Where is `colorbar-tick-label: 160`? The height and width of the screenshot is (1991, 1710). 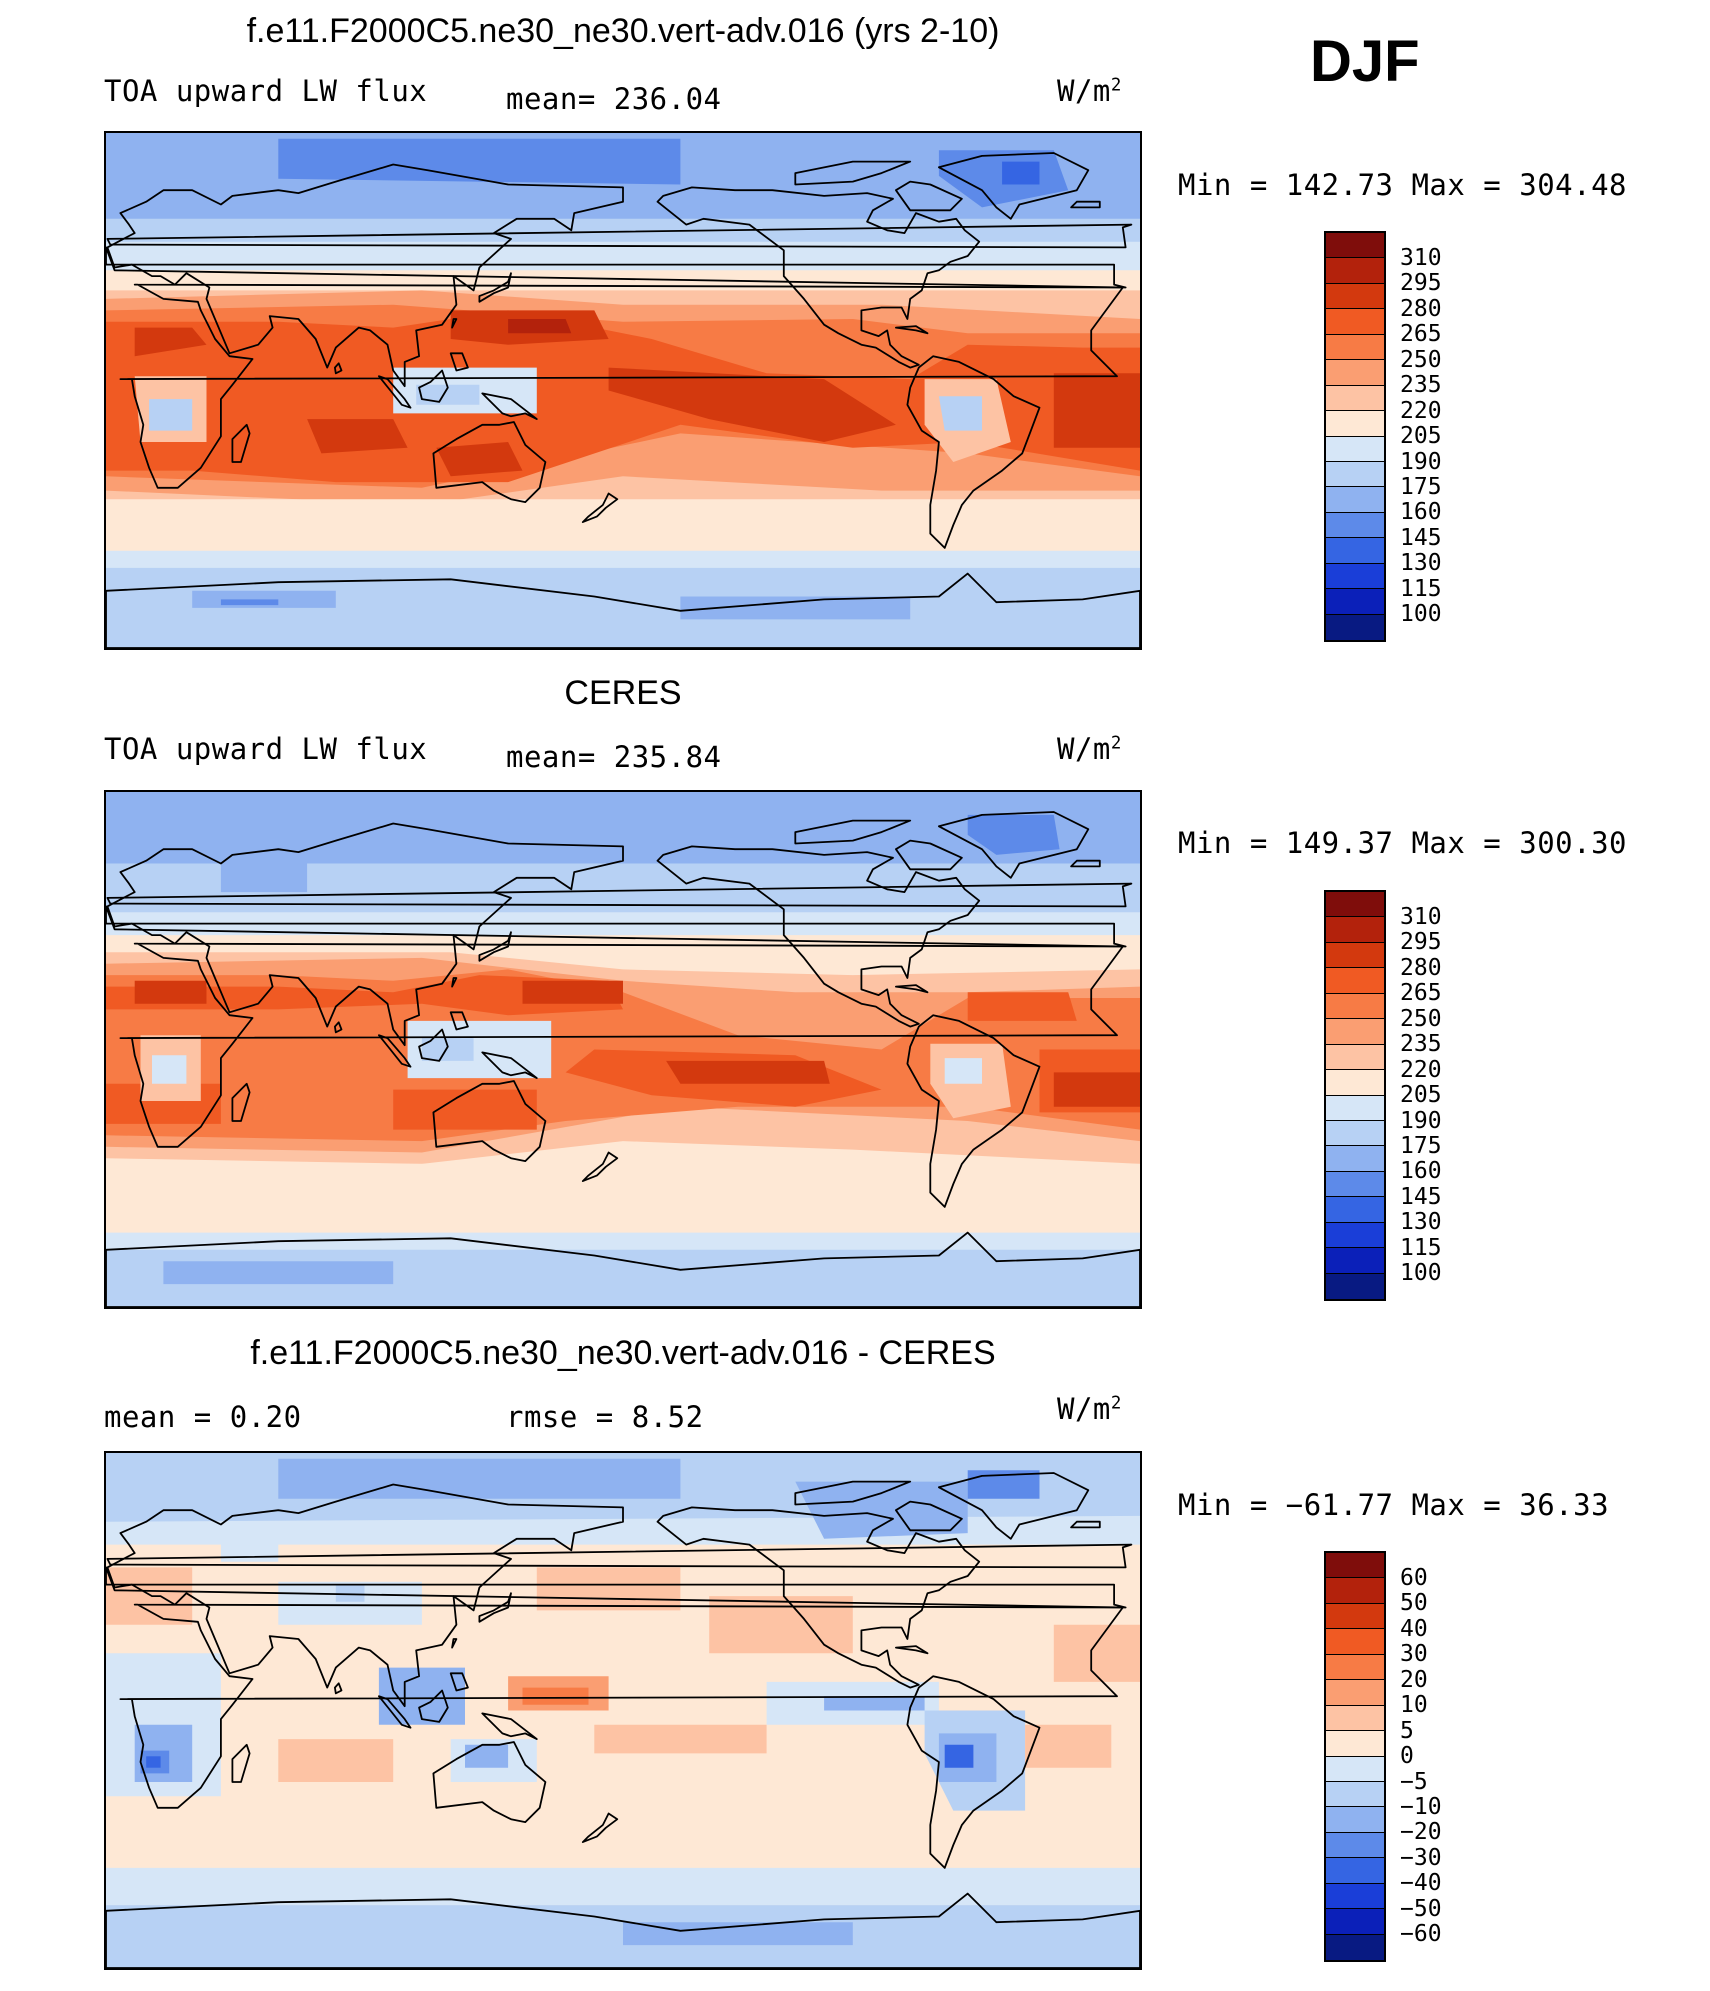
colorbar-tick-label: 160 is located at coordinates (1421, 512).